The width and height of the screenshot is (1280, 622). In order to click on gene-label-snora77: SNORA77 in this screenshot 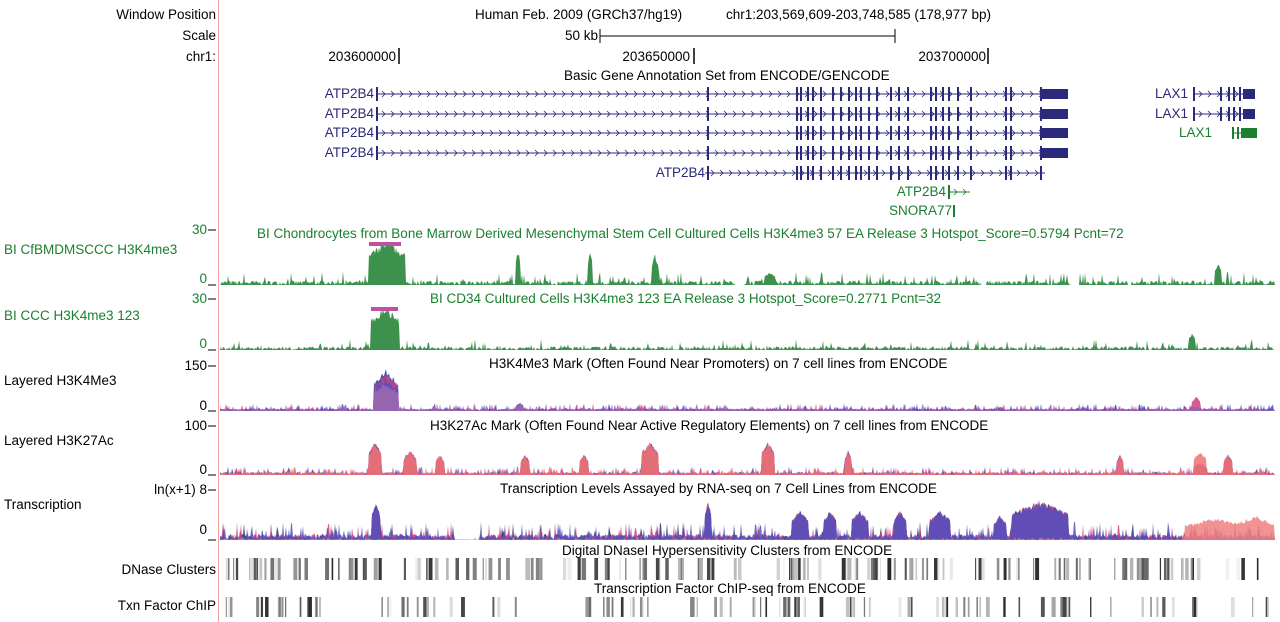, I will do `click(920, 210)`.